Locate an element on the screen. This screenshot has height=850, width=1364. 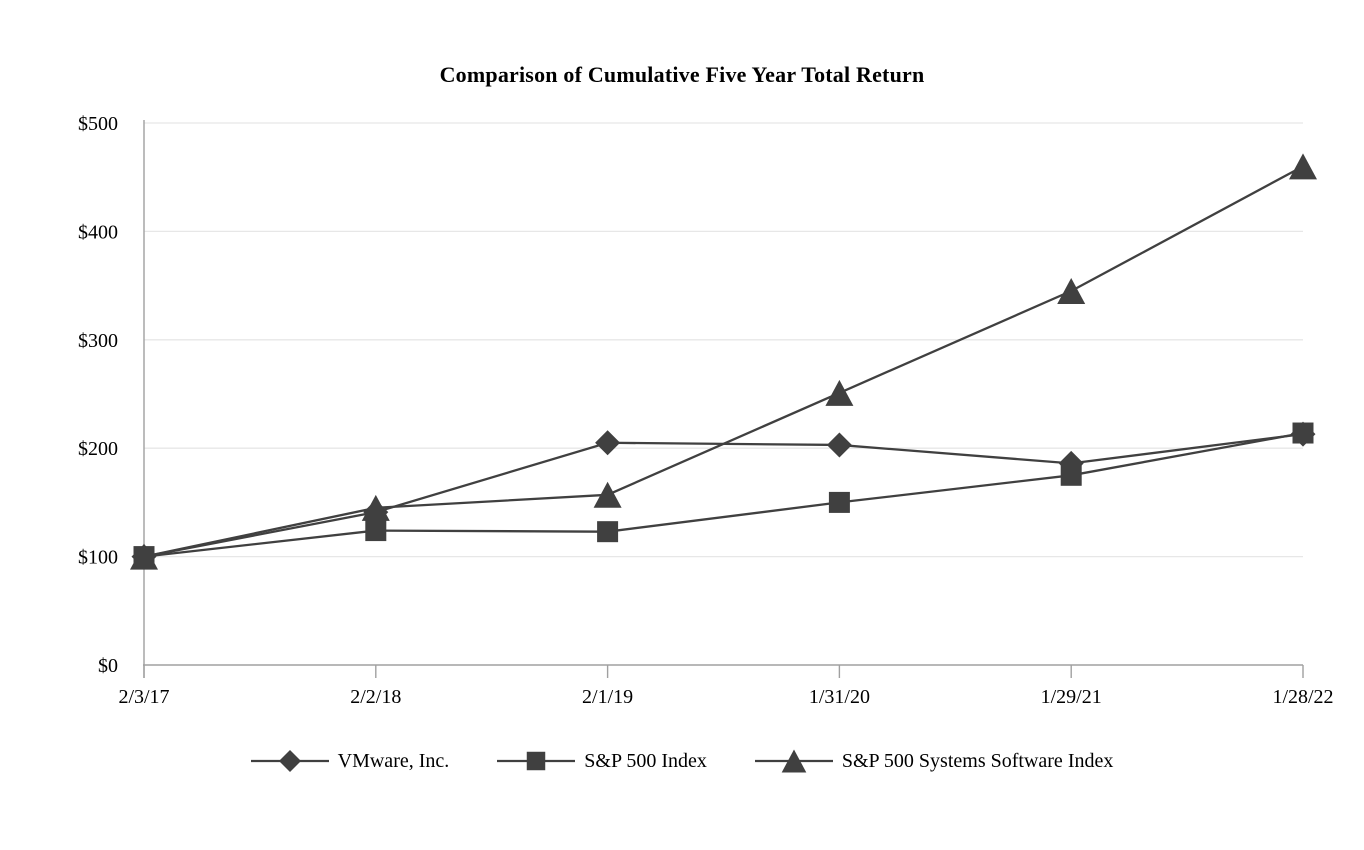
y-axis-label: $500 is located at coordinates (98, 124).